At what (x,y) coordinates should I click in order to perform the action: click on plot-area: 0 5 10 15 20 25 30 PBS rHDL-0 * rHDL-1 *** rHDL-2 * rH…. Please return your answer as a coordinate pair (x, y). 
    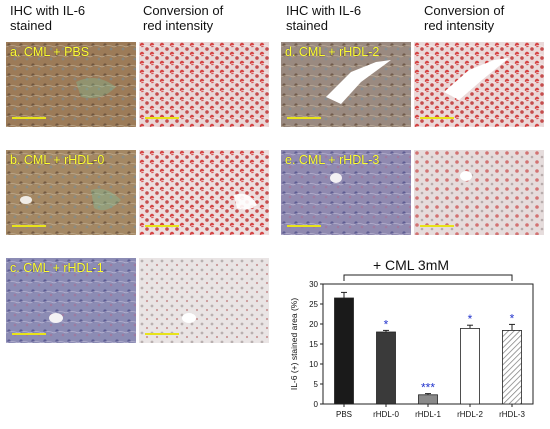
    Looking at the image, I should click on (421, 349).